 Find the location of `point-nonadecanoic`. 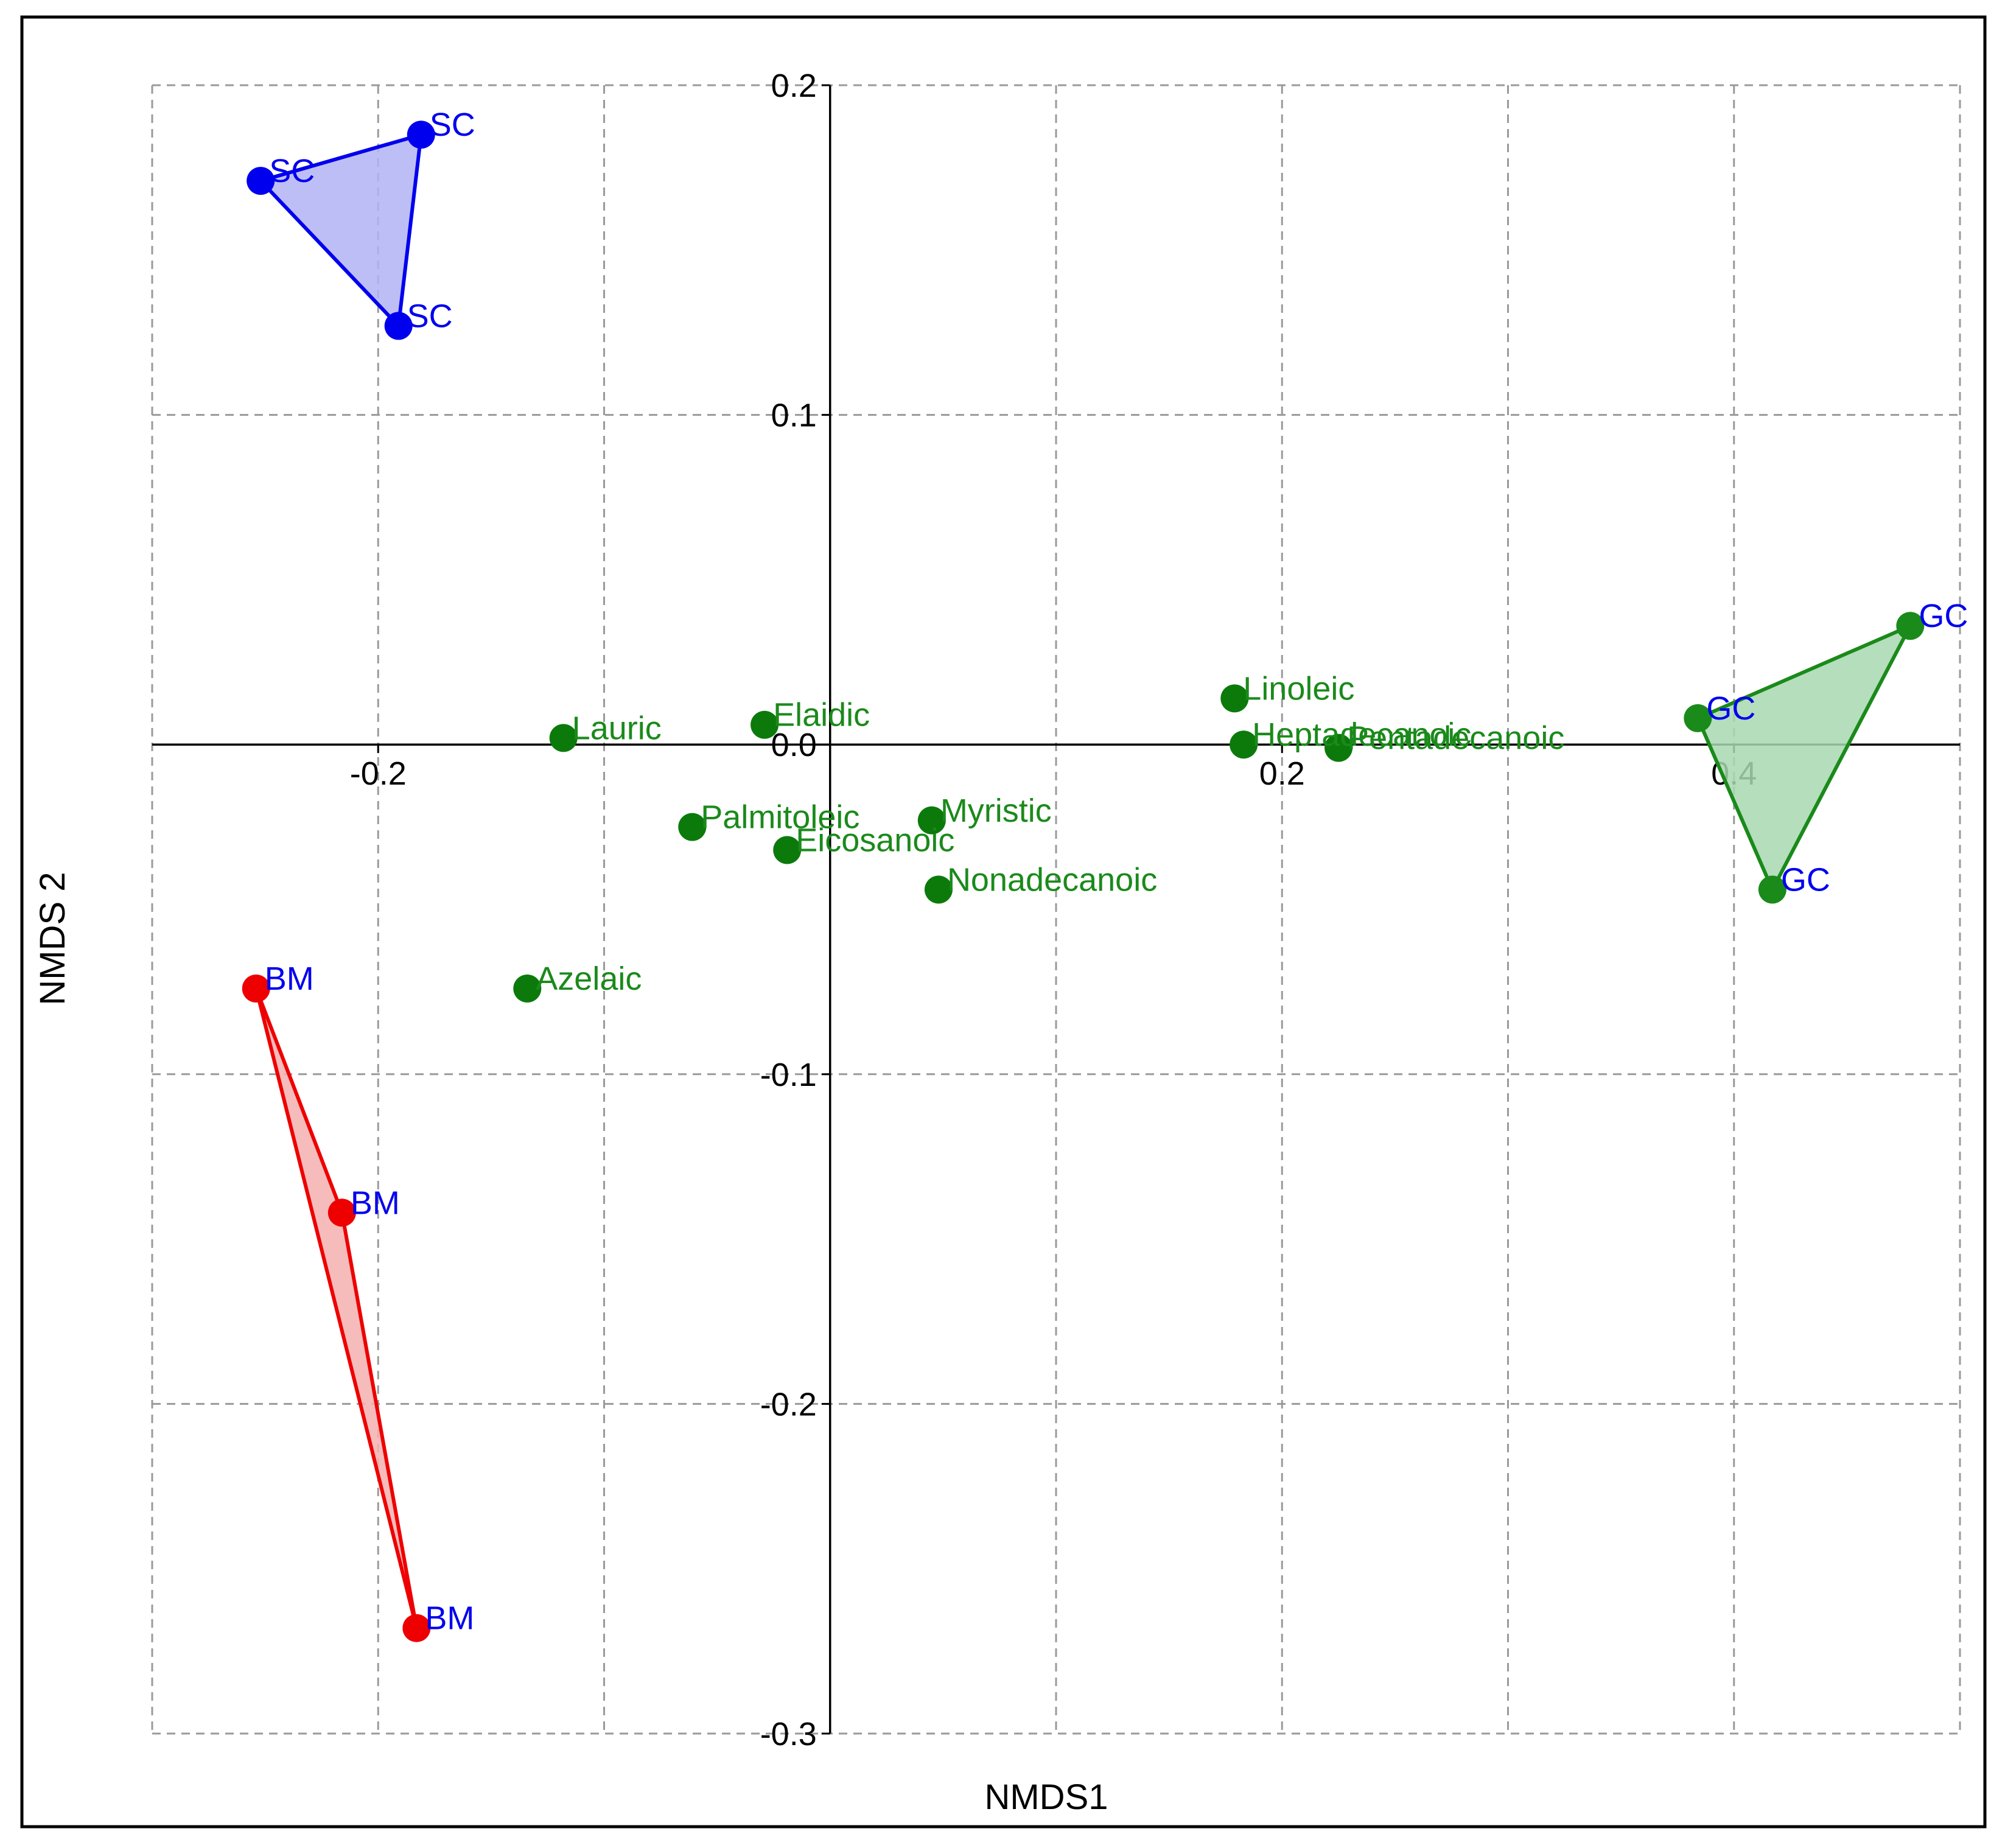

point-nonadecanoic is located at coordinates (938, 889).